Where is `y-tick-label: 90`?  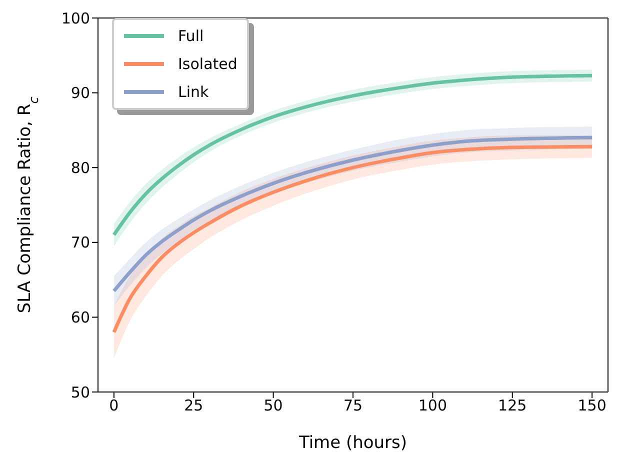
y-tick-label: 90 is located at coordinates (80, 93).